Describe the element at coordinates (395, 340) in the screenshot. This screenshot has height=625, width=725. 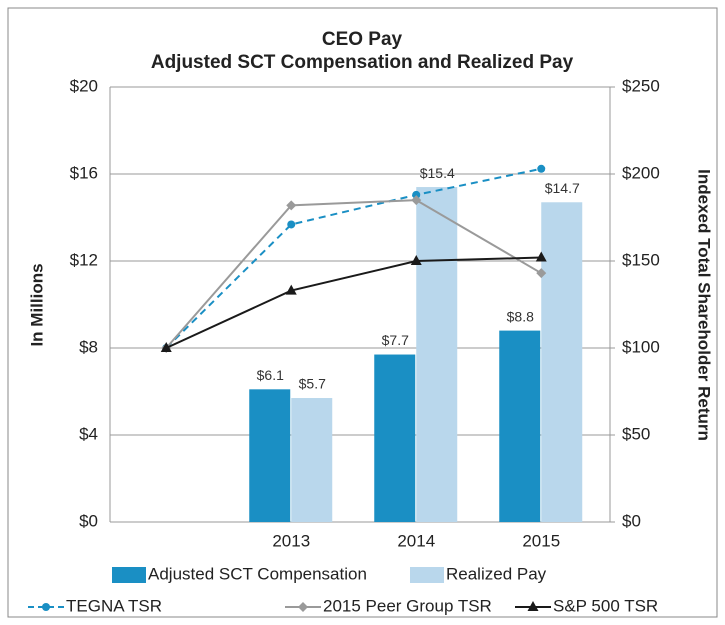
I see `bar-value-label: $7.7` at that location.